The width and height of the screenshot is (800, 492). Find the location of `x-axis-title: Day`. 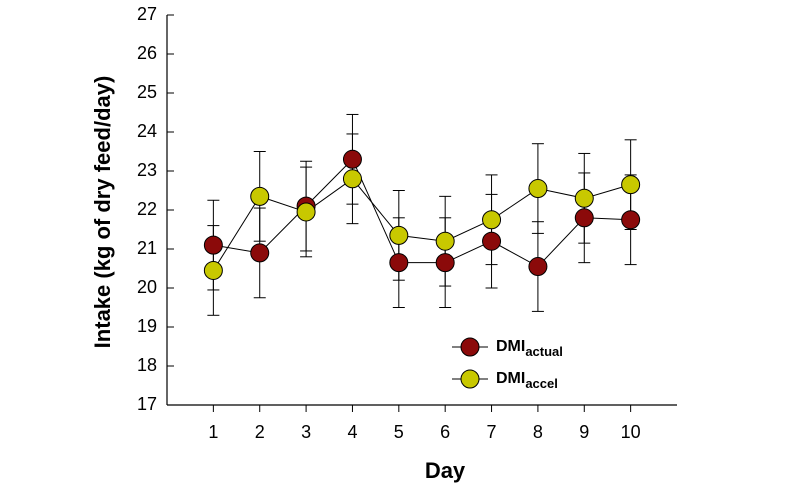

x-axis-title: Day is located at coordinates (445, 470).